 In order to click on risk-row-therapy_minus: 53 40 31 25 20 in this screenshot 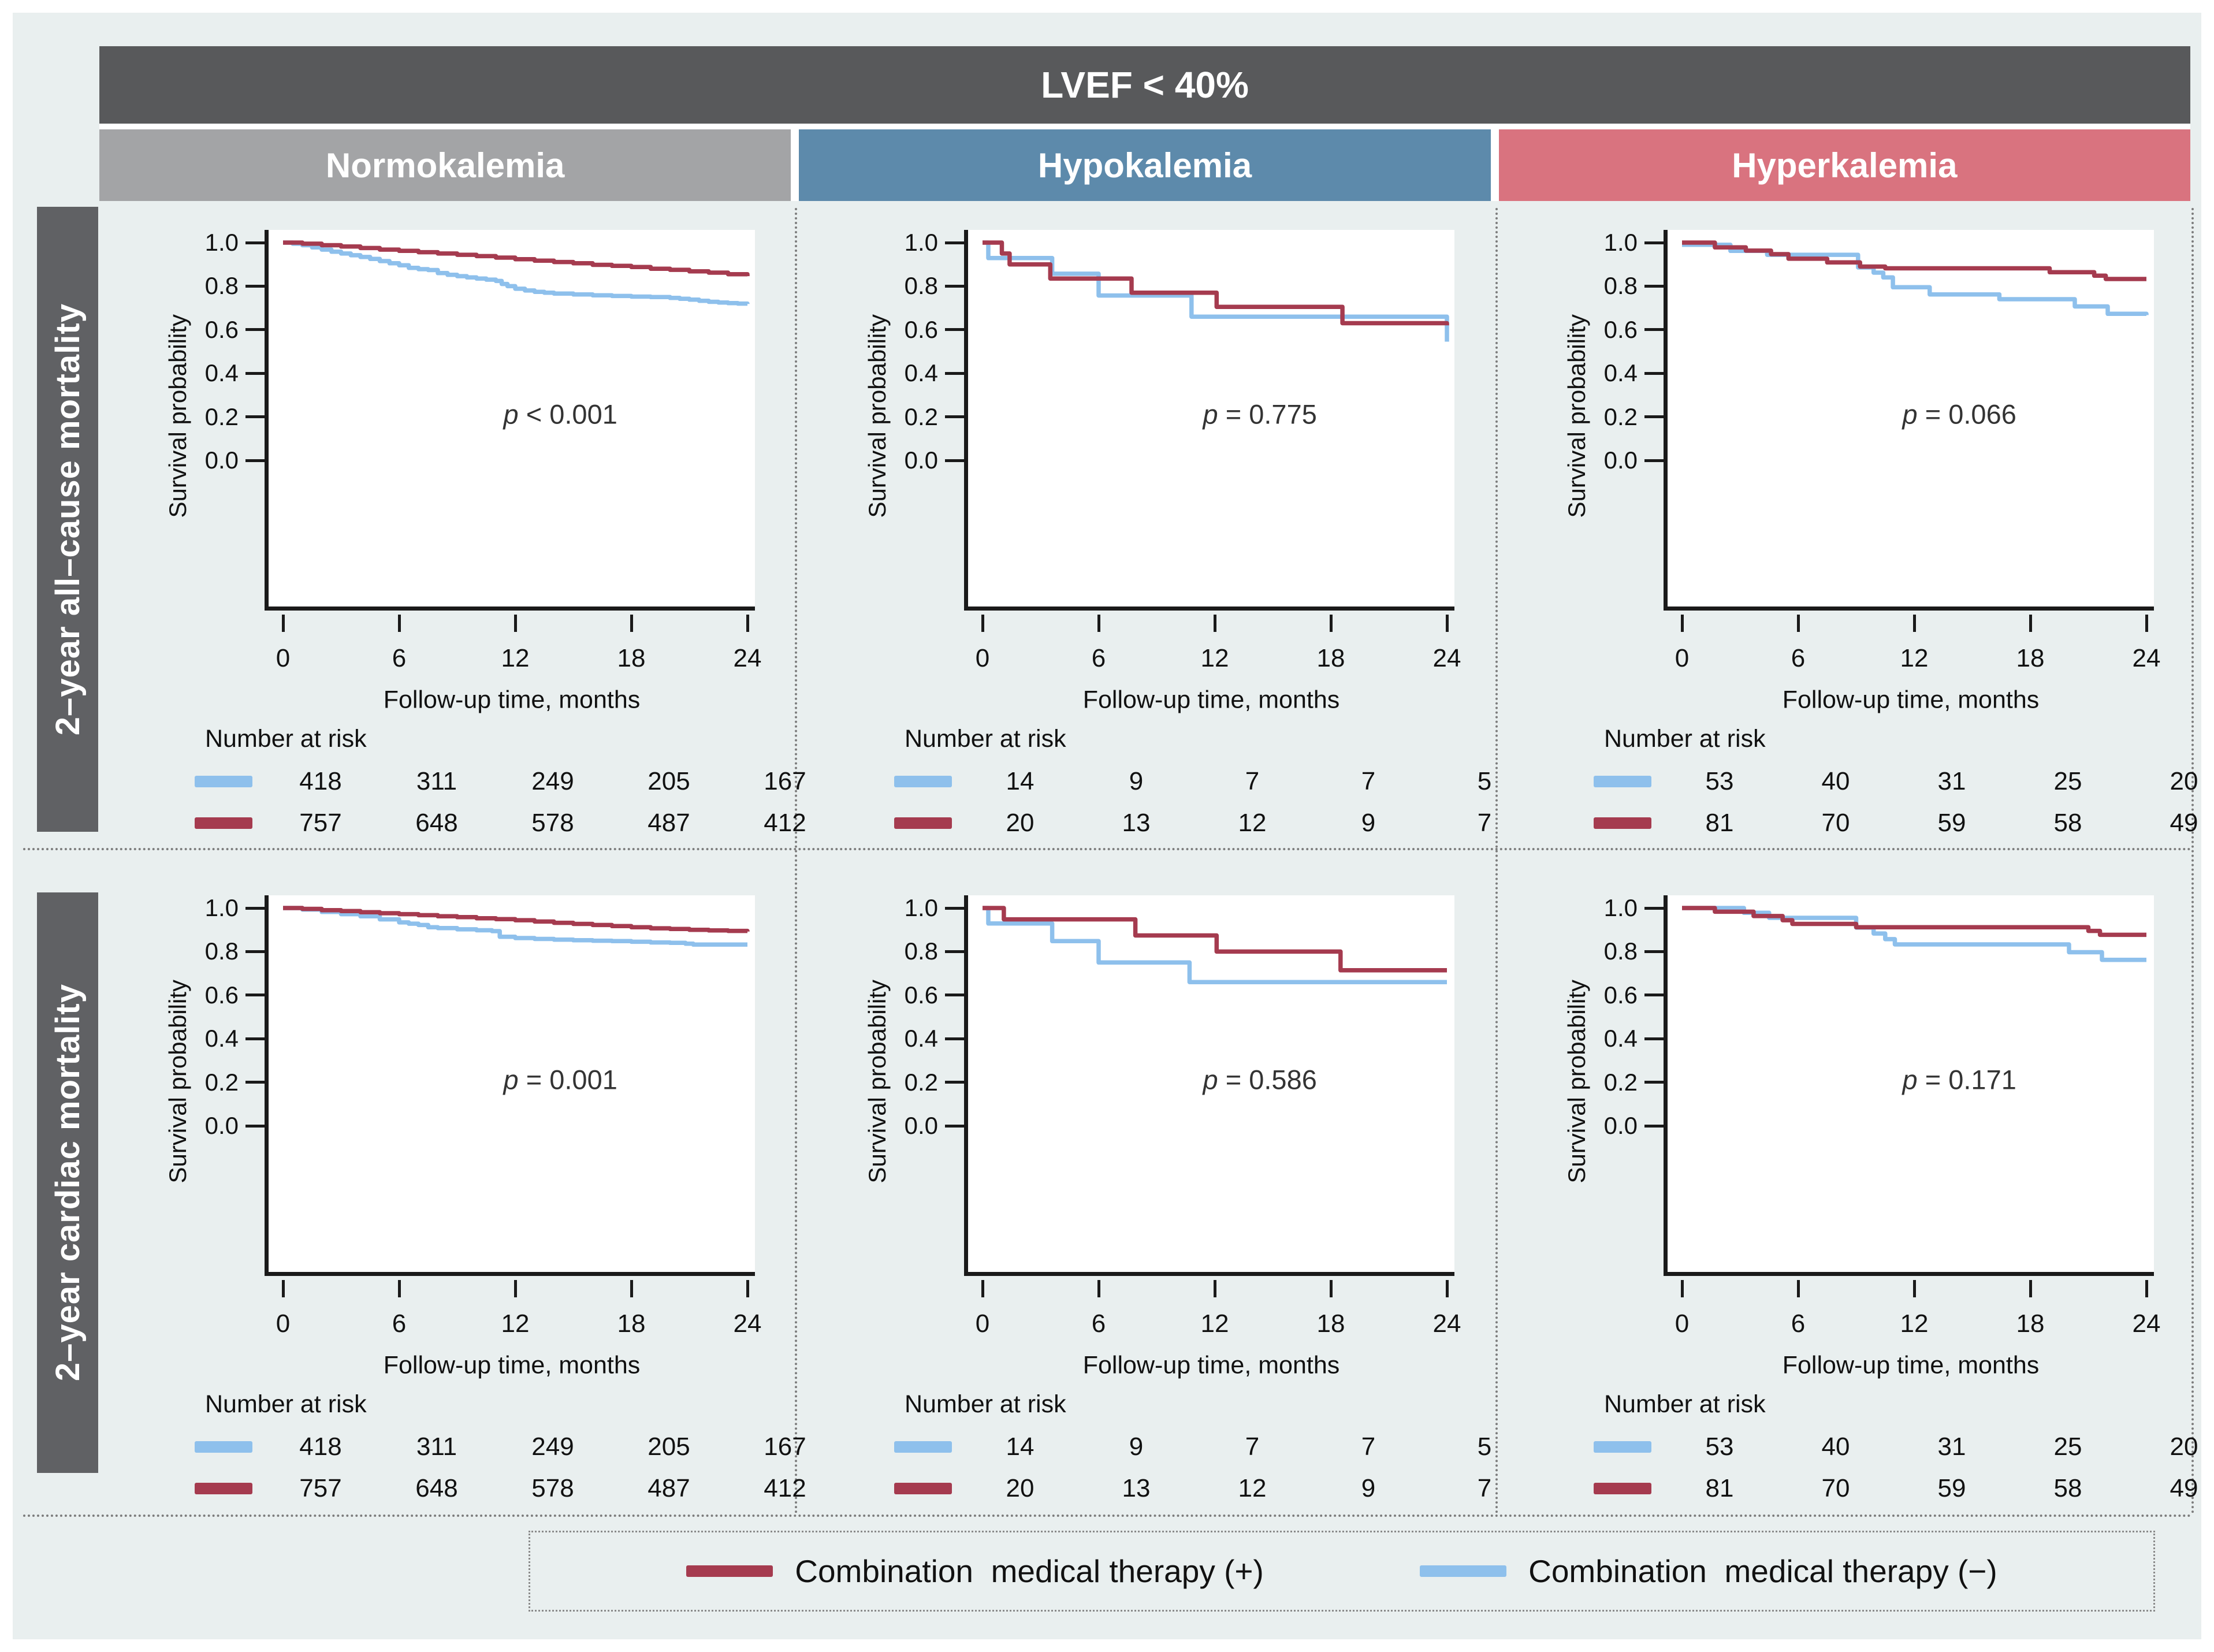, I will do `click(1896, 1447)`.